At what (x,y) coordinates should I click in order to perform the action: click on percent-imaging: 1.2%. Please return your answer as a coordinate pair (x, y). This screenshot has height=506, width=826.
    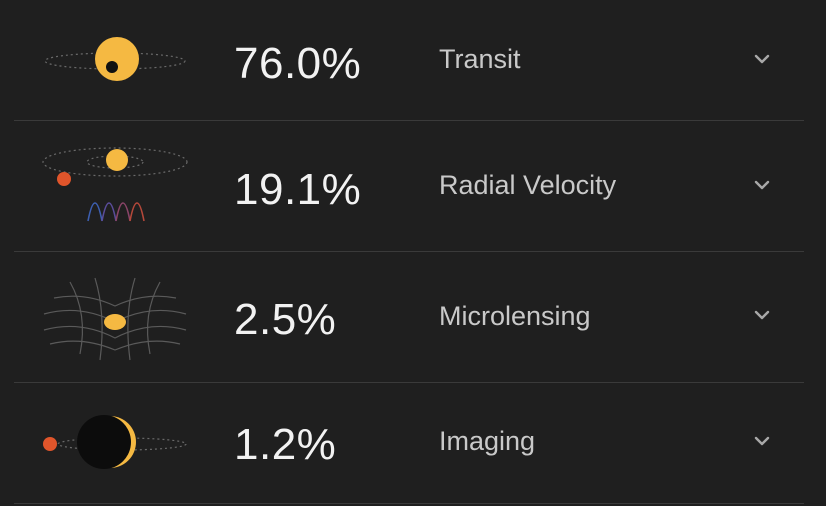
    Looking at the image, I should click on (285, 444).